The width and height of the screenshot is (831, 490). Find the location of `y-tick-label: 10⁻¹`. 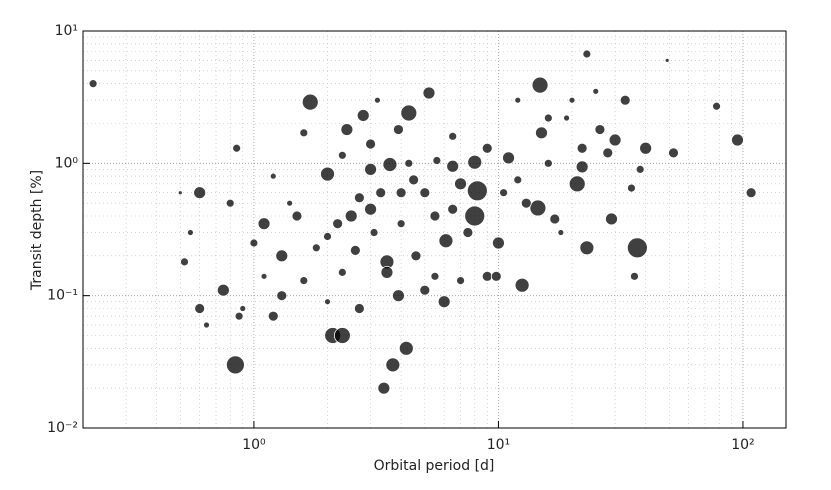

y-tick-label: 10⁻¹ is located at coordinates (62, 296).